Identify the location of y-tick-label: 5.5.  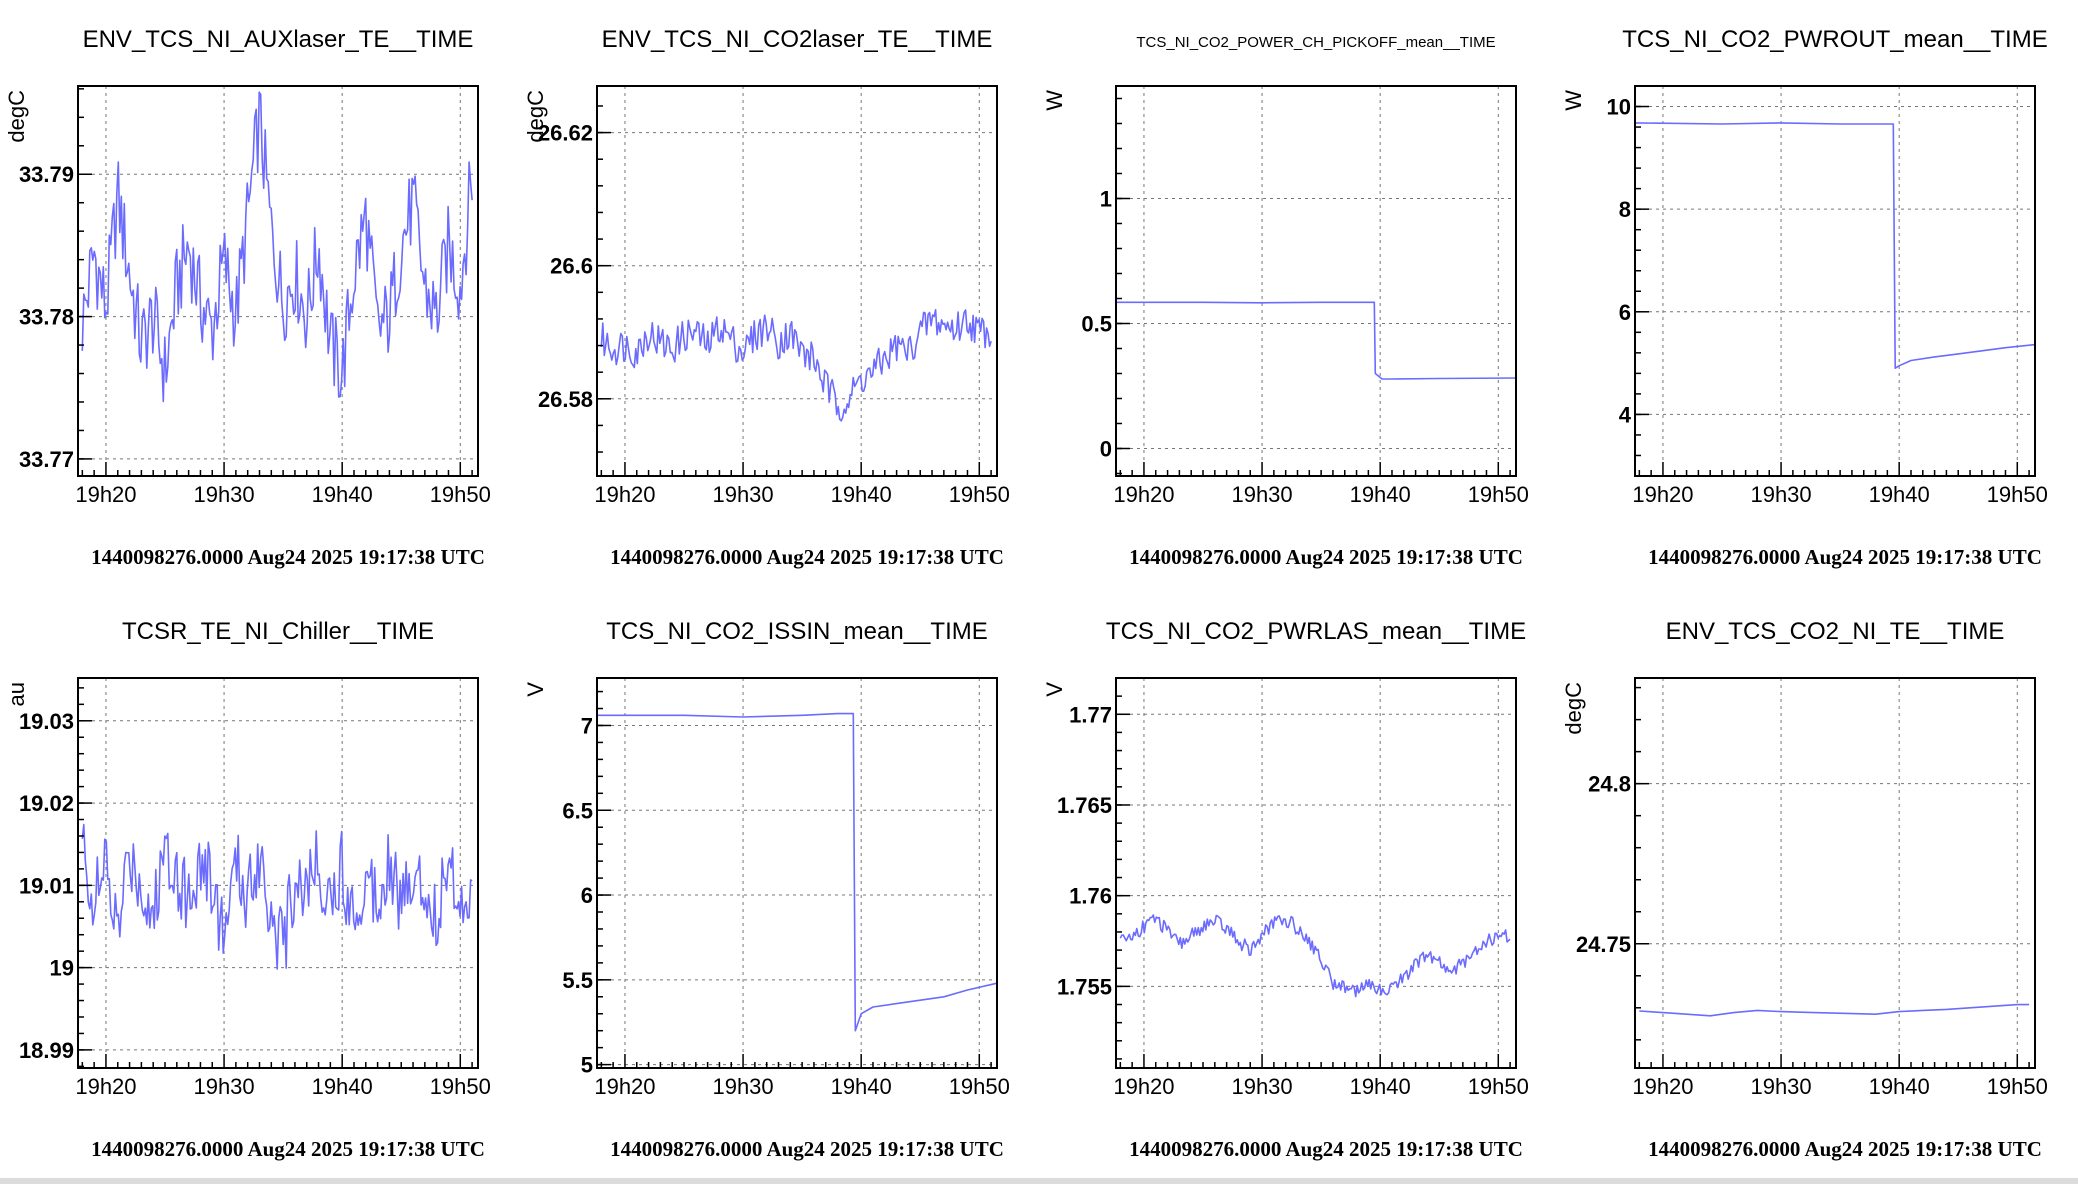
(577, 980).